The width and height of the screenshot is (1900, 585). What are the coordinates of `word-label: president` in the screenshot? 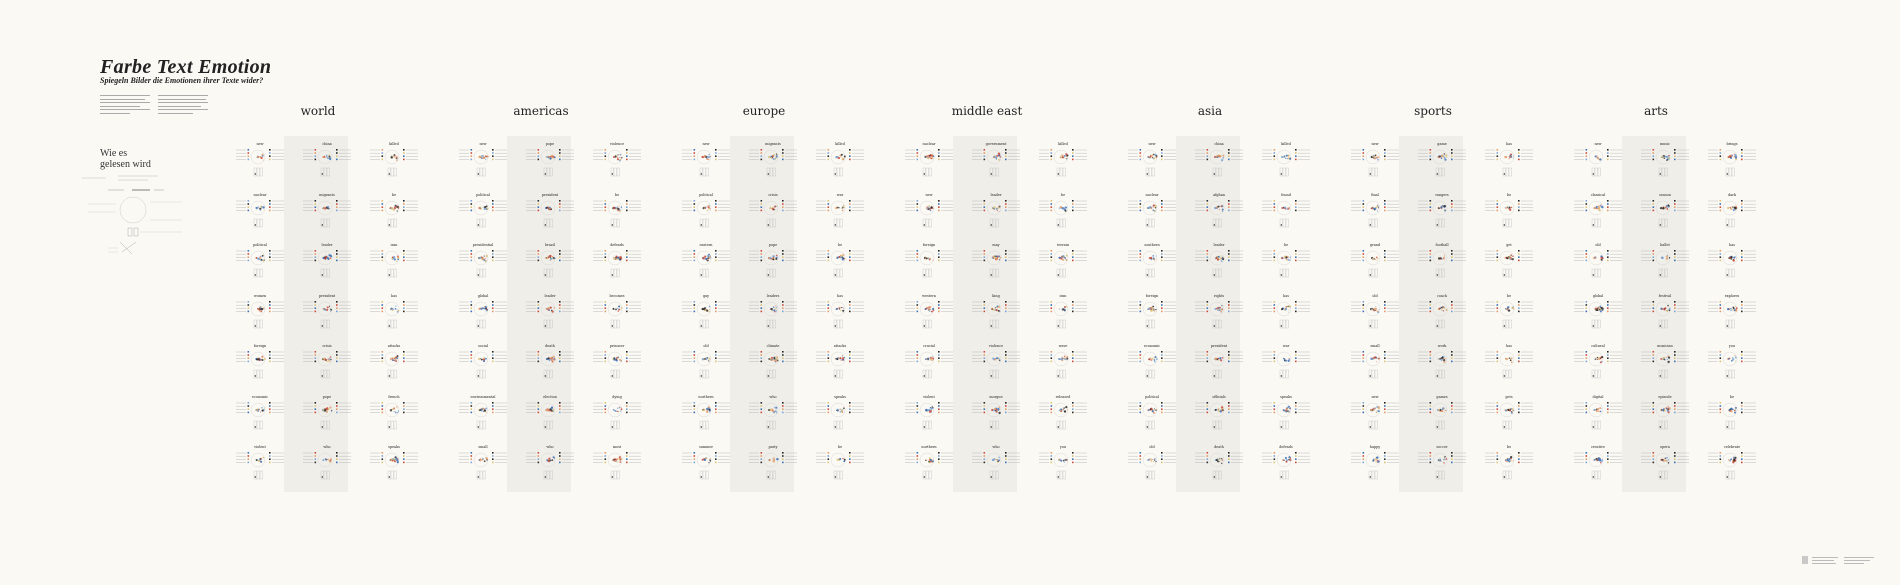 It's located at (1219, 346).